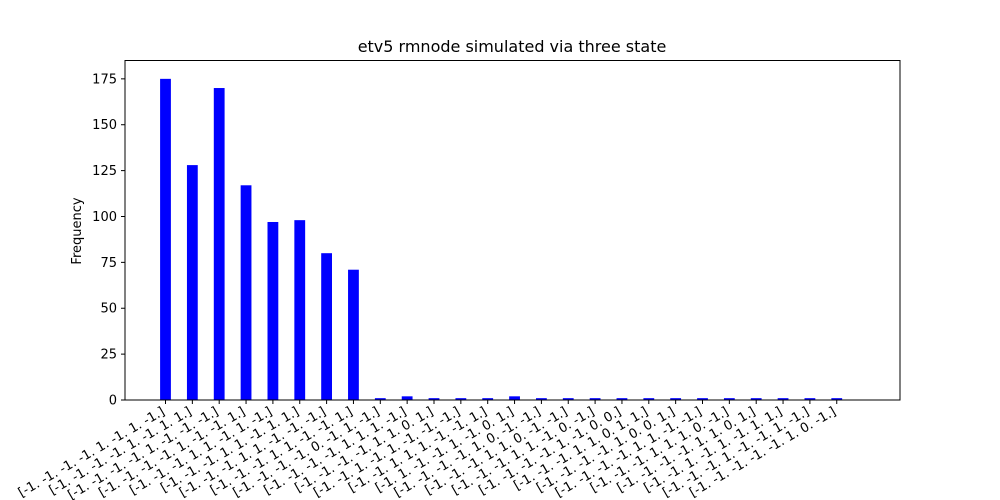 This screenshot has width=1000, height=500. Describe the element at coordinates (113, 401) in the screenshot. I see `y-tick-label: 0` at that location.